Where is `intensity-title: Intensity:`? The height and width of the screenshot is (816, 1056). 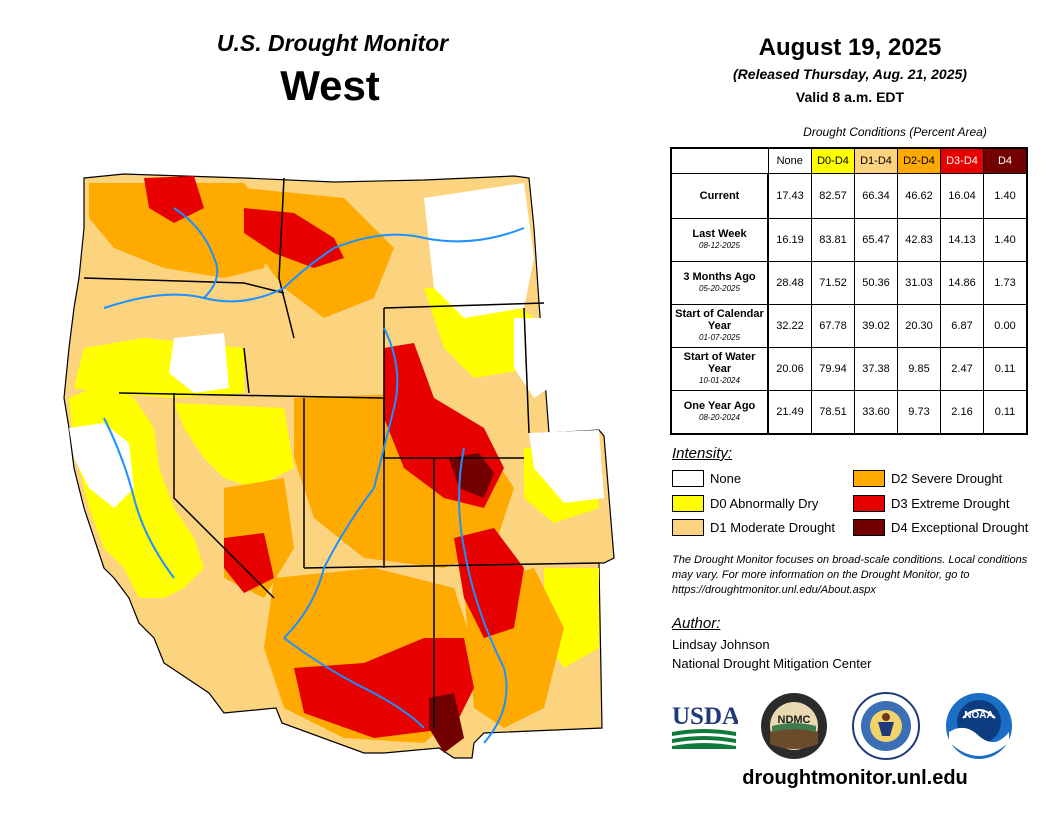
intensity-title: Intensity: is located at coordinates (702, 453).